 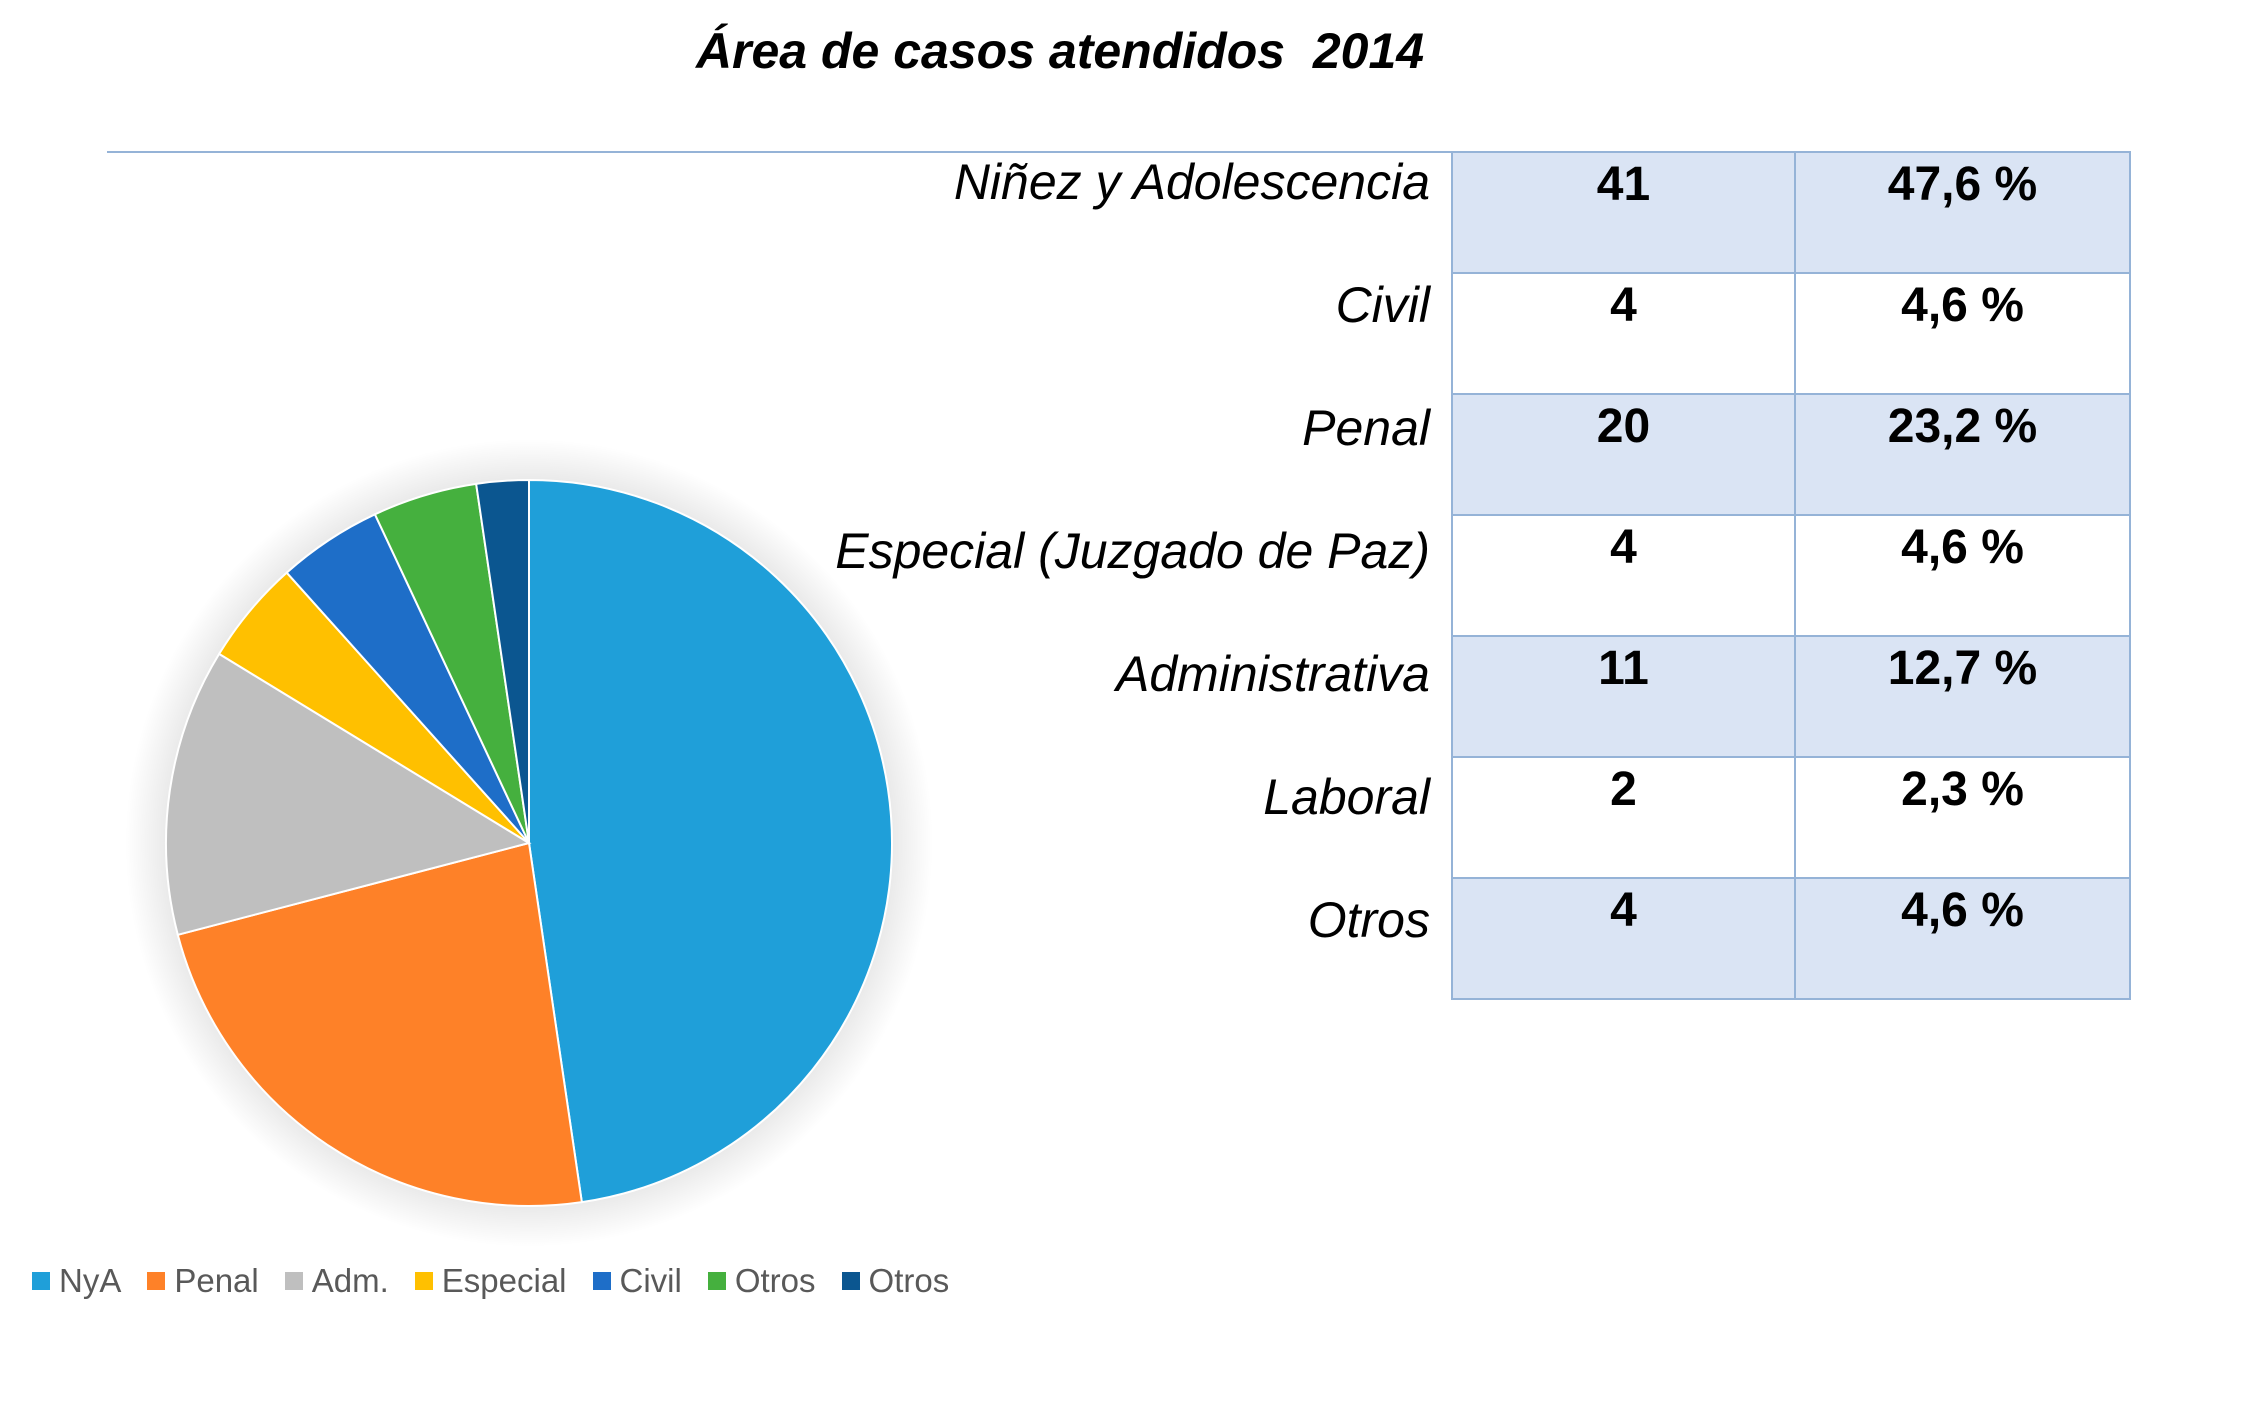 I want to click on count-value: 41, so click(x=1623, y=184).